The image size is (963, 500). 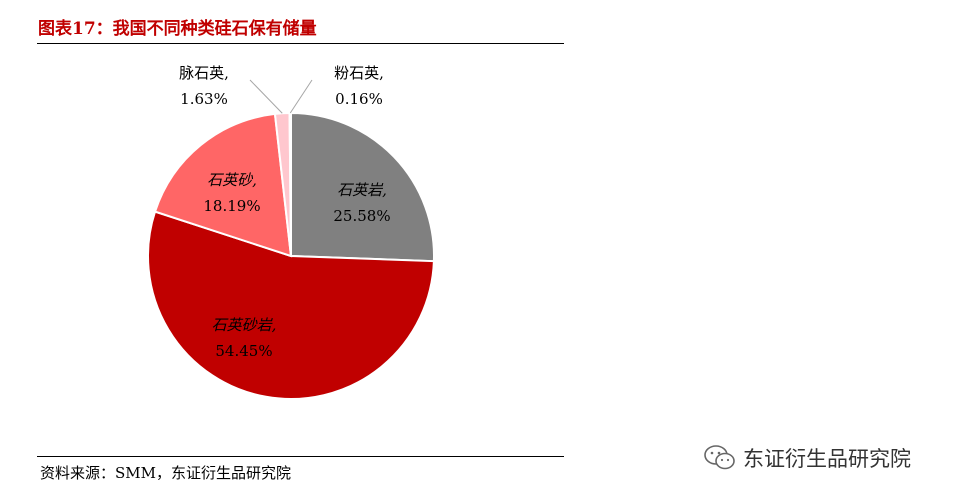 What do you see at coordinates (177, 29) in the screenshot?
I see `chart-title: 图表17：我国不同种类硅石保有储量` at bounding box center [177, 29].